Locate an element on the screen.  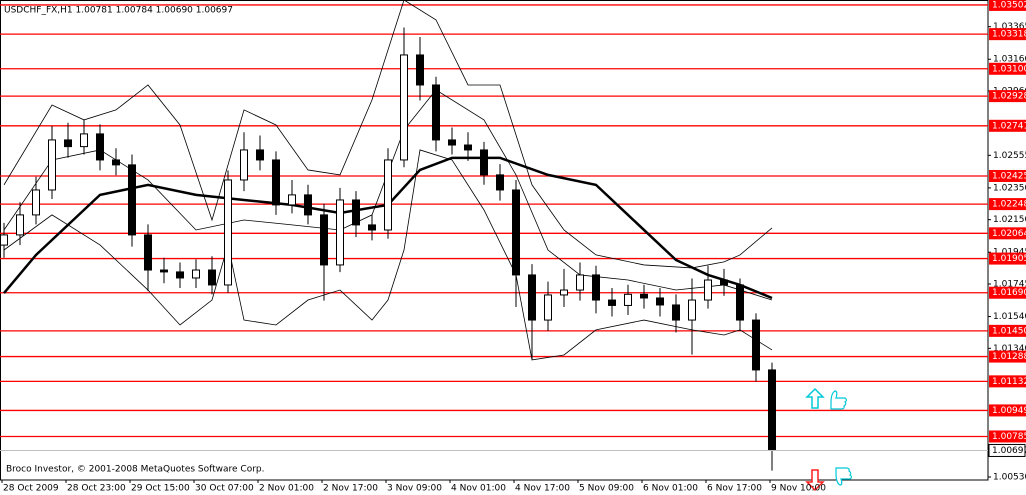
y-tick-label: 1.01745 is located at coordinates (1009, 284).